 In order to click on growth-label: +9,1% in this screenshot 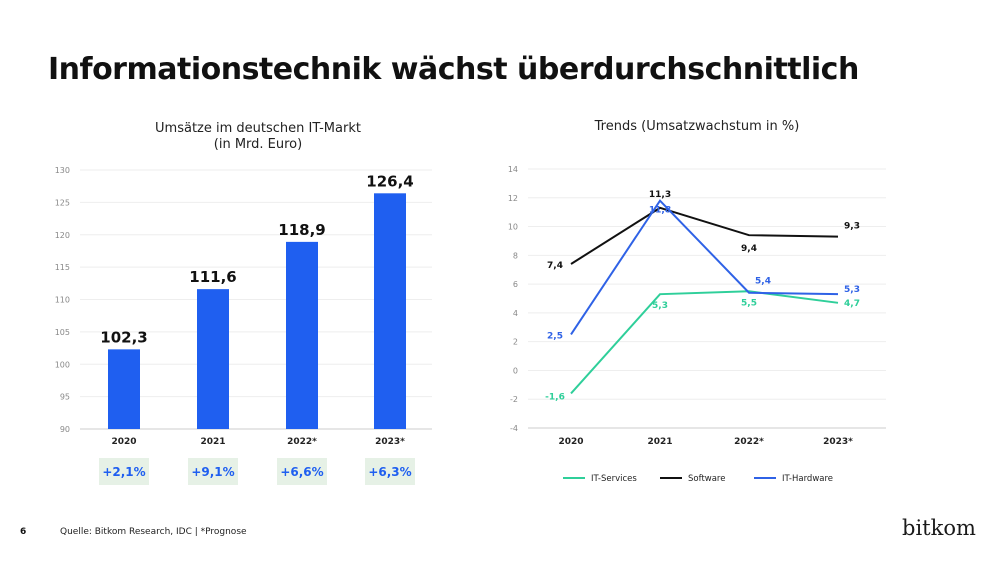, I will do `click(212, 472)`.